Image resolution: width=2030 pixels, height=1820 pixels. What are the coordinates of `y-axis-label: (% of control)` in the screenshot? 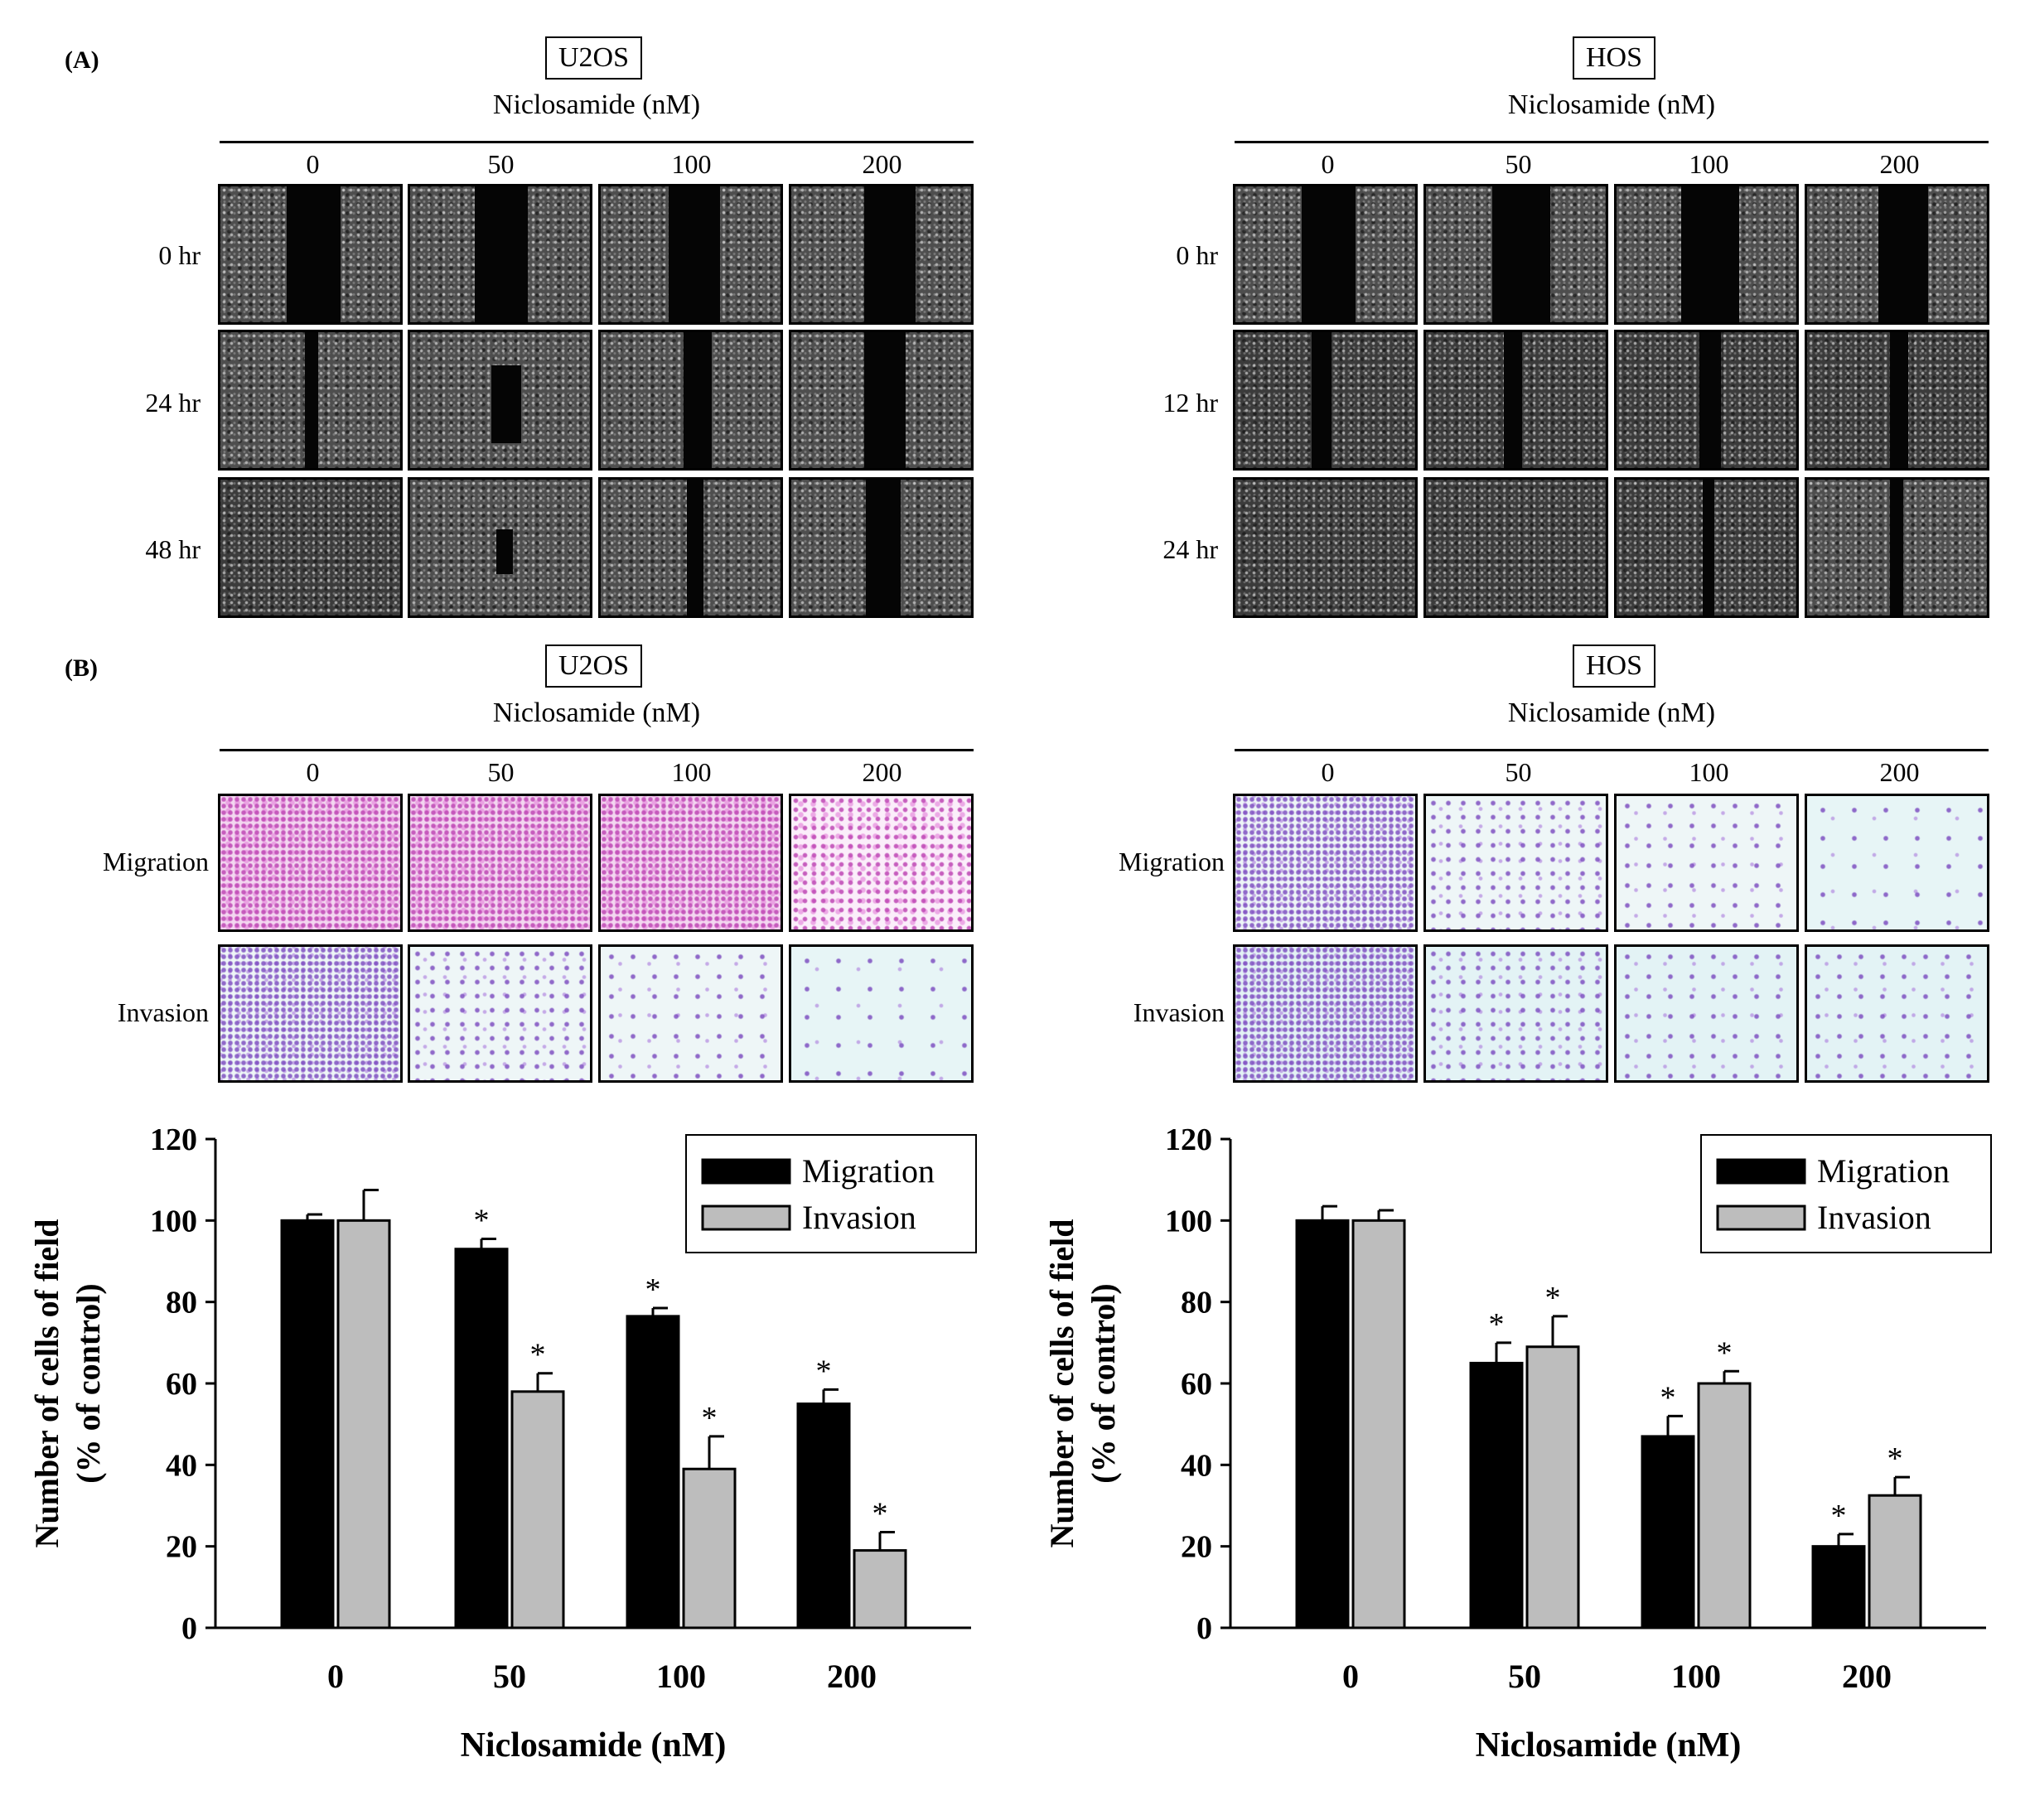 It's located at (88, 1383).